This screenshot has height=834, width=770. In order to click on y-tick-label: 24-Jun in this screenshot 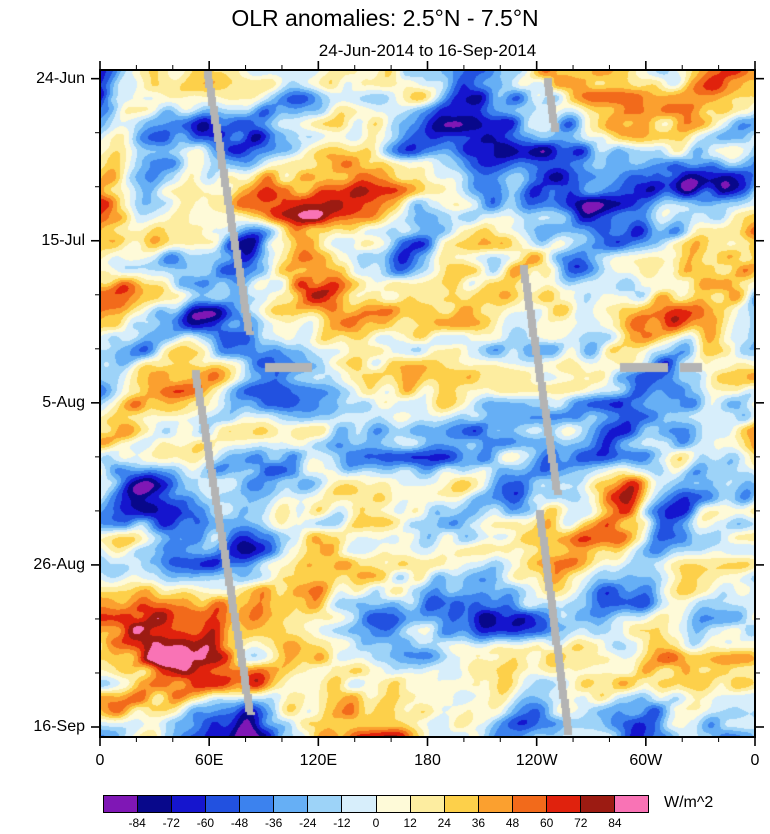, I will do `click(60, 78)`.